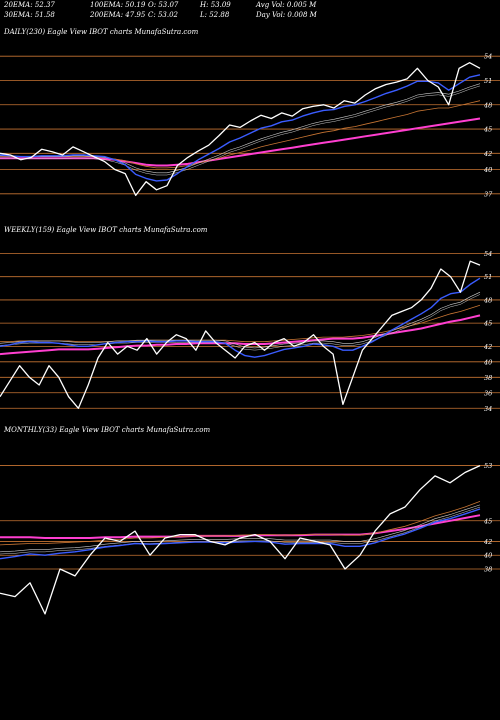 Image resolution: width=500 pixels, height=720 pixels. Describe the element at coordinates (29, 15) in the screenshot. I see `header-ema30: 30EMA: 51.58` at that location.